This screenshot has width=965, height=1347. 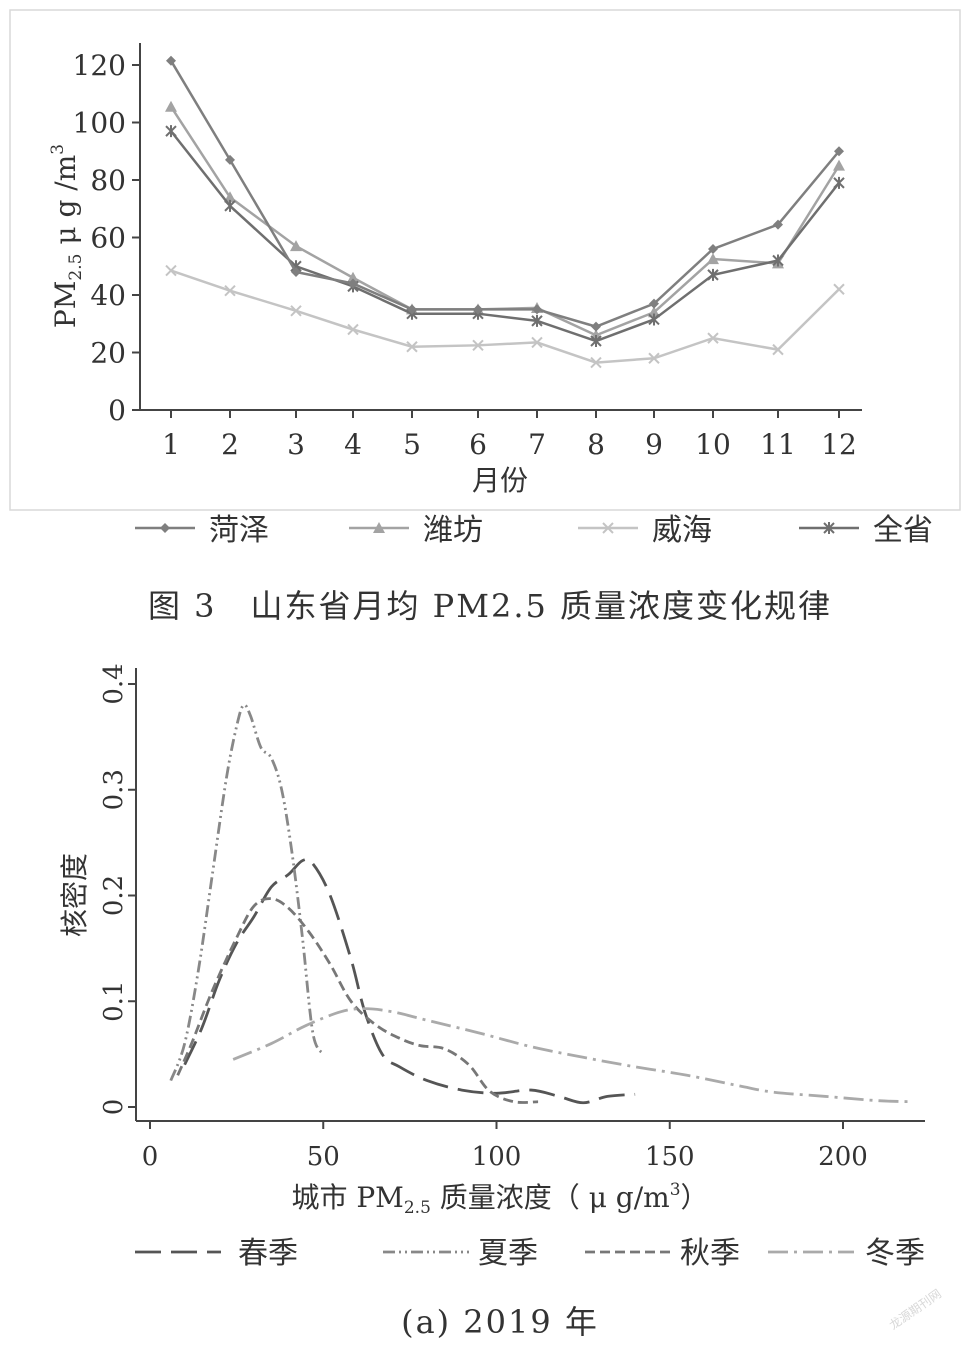 I want to click on chart1-x-tick-label: 10, so click(x=713, y=444).